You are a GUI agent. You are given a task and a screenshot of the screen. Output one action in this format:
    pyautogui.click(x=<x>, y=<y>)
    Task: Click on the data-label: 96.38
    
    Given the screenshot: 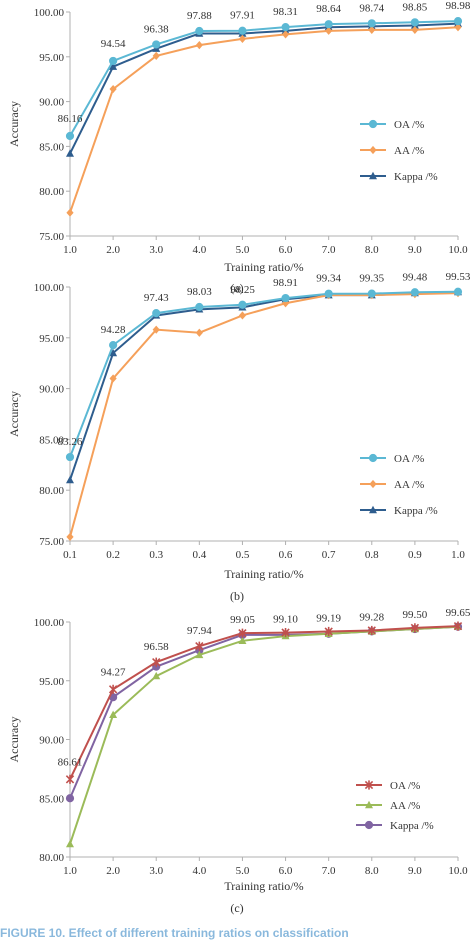 What is the action you would take?
    pyautogui.click(x=156, y=29)
    